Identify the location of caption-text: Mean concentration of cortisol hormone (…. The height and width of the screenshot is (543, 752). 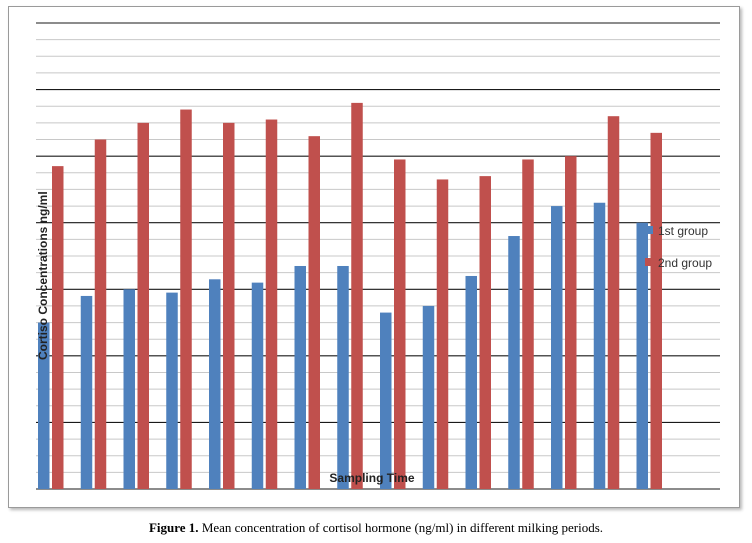
(401, 527).